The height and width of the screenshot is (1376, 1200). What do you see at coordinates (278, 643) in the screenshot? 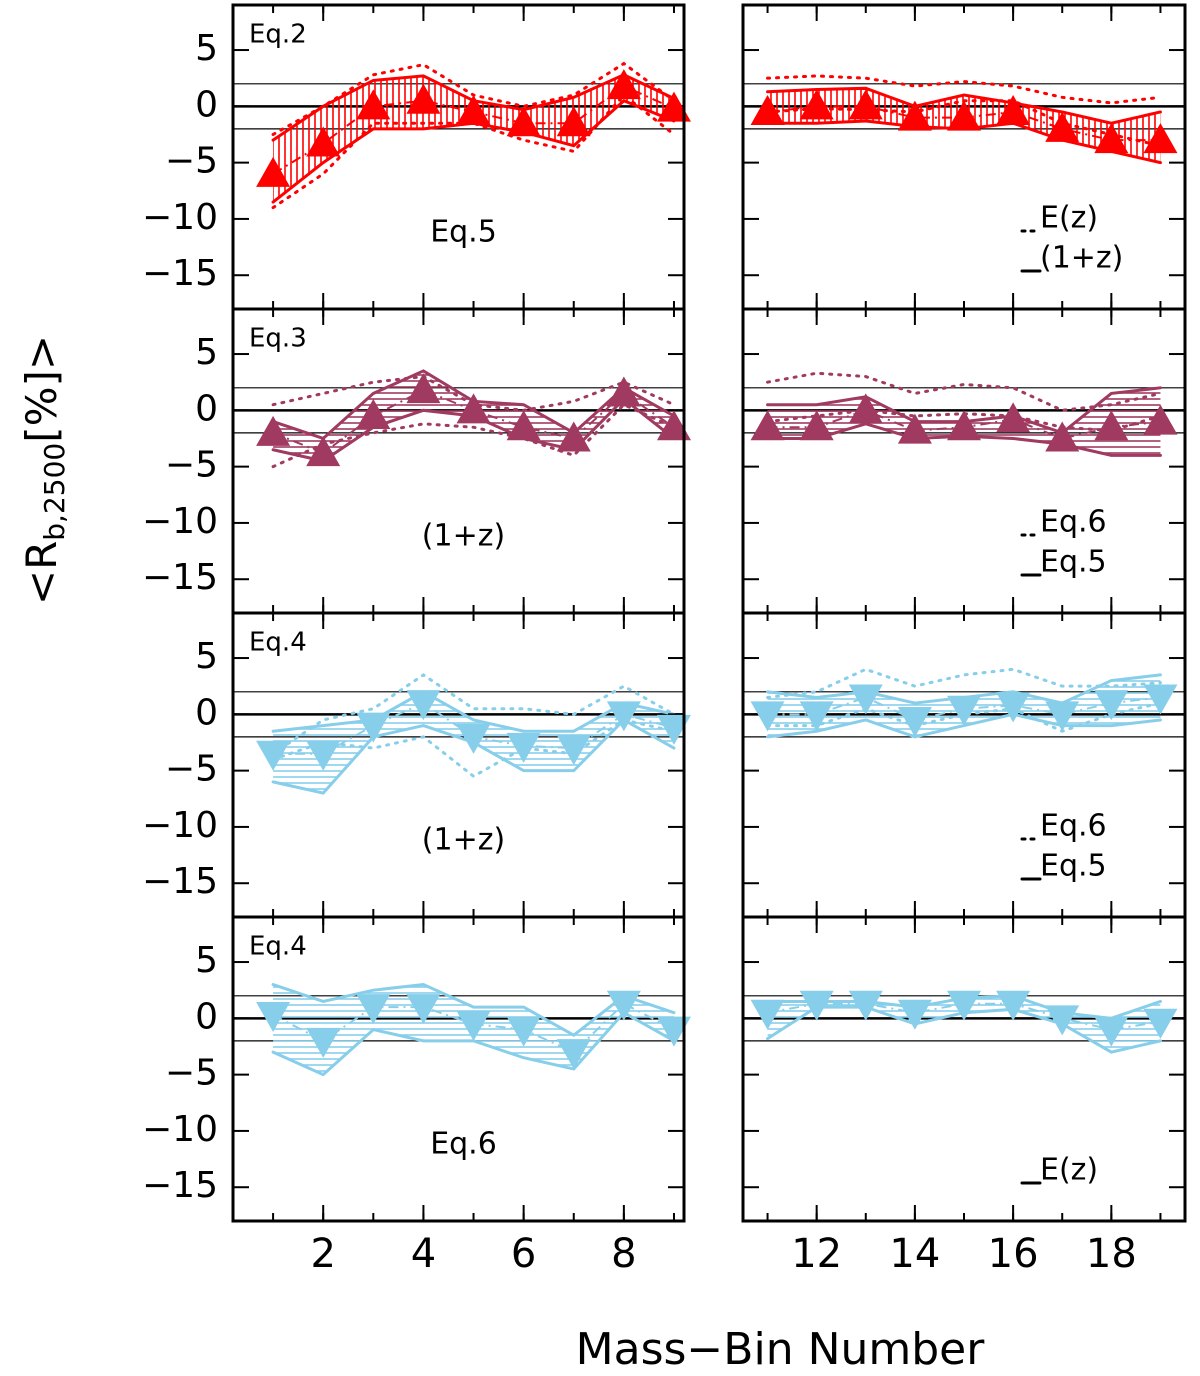
I see `panel-title: Eq.4` at bounding box center [278, 643].